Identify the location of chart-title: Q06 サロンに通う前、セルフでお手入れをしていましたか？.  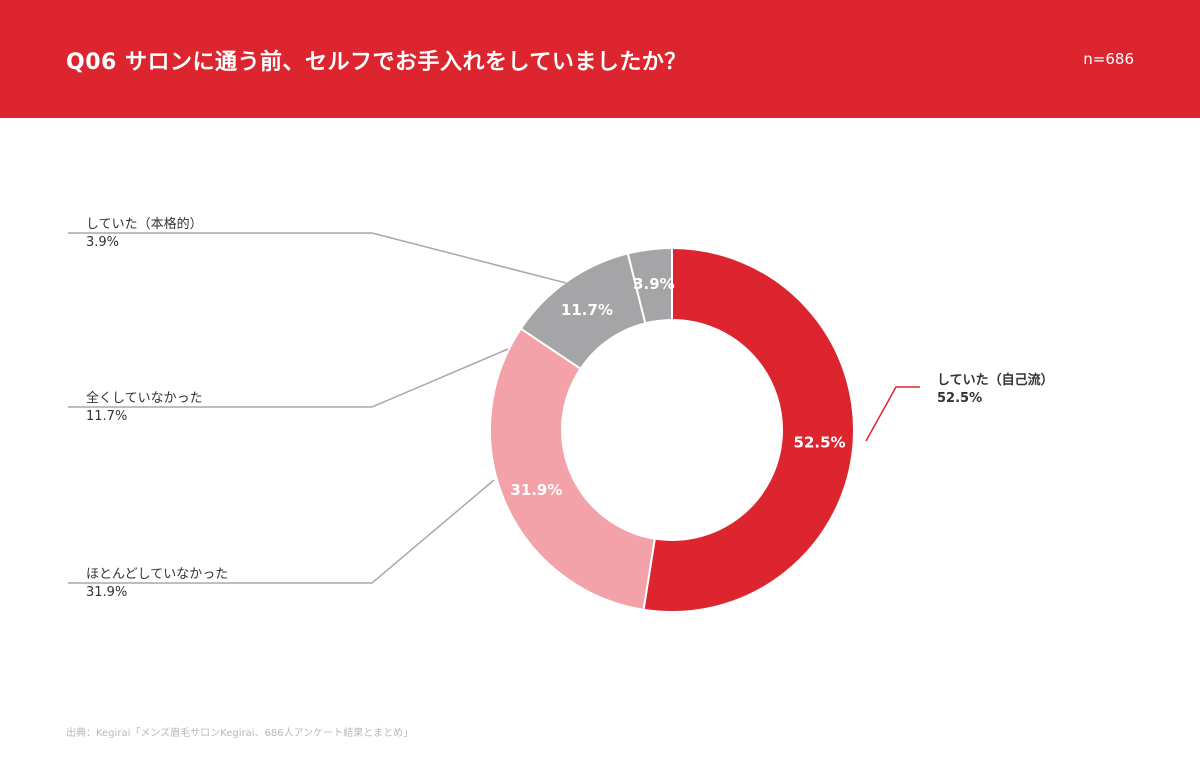
(376, 62).